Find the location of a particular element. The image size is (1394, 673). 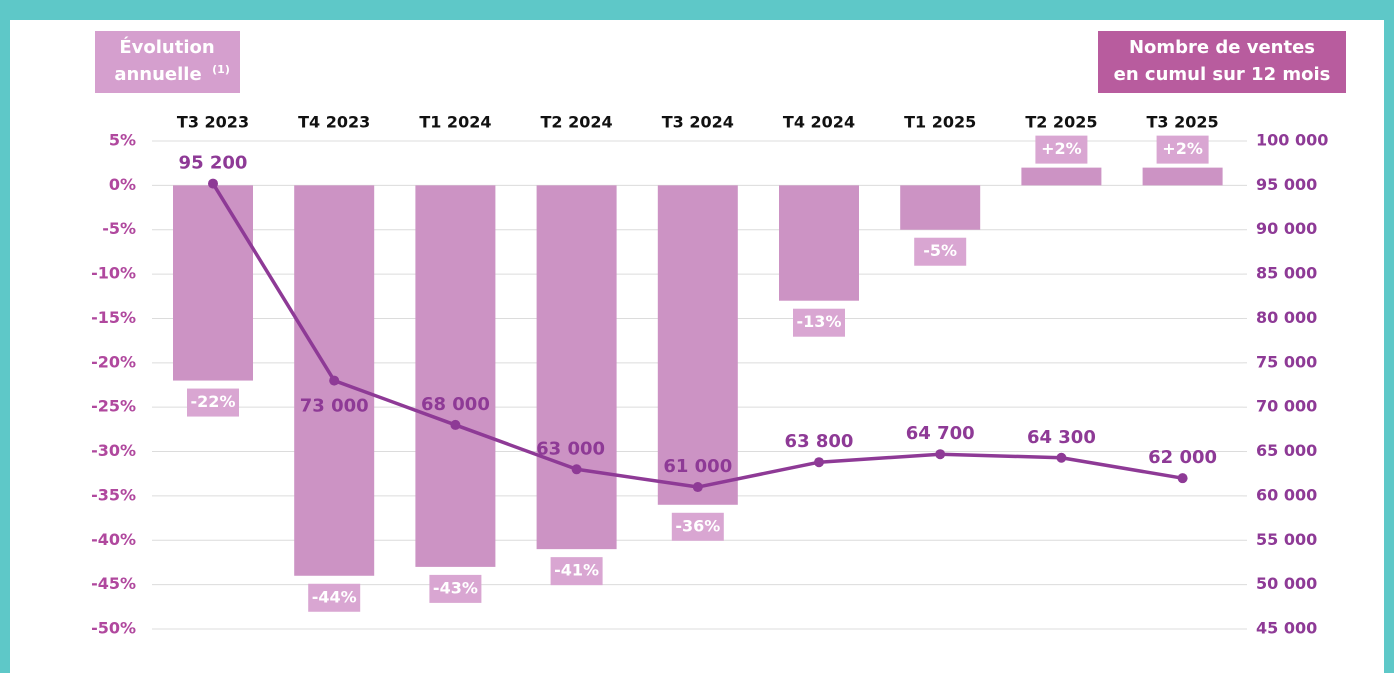

y-tick-label: -10% is located at coordinates (113, 273).